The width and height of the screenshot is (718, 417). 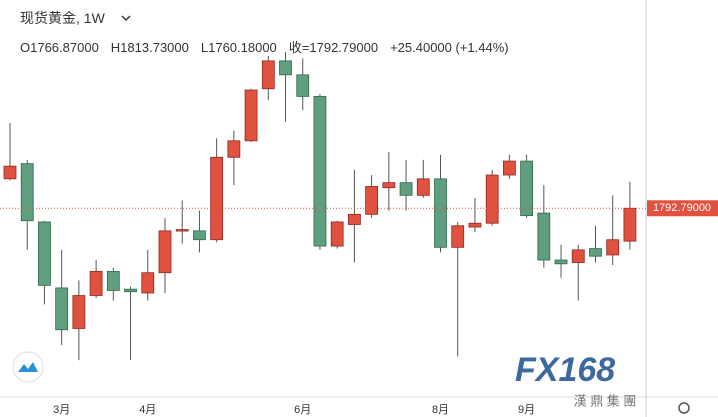 I want to click on ohlc-close: 收=1792.79000, so click(x=333, y=47).